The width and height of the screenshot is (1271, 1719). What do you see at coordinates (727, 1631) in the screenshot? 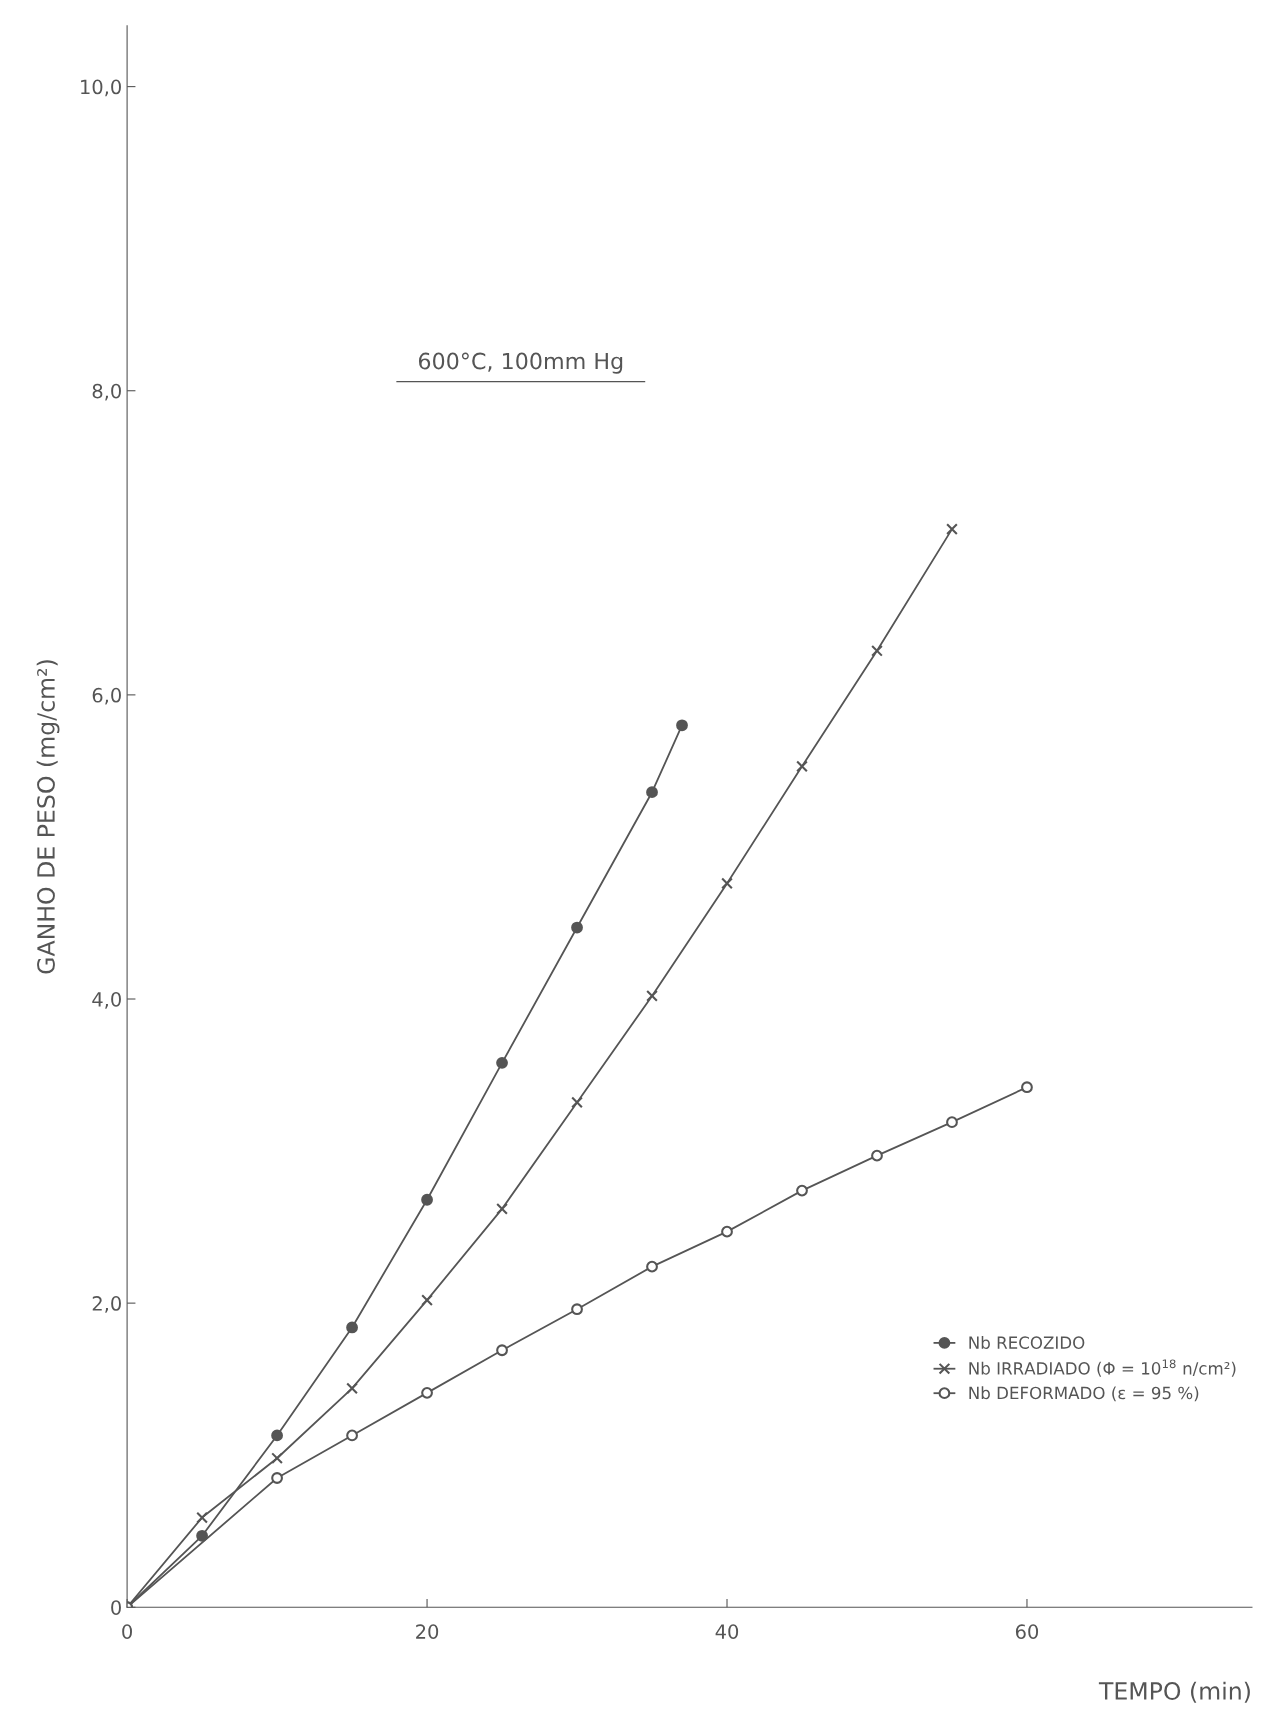
I see `x-tick-label: 40` at bounding box center [727, 1631].